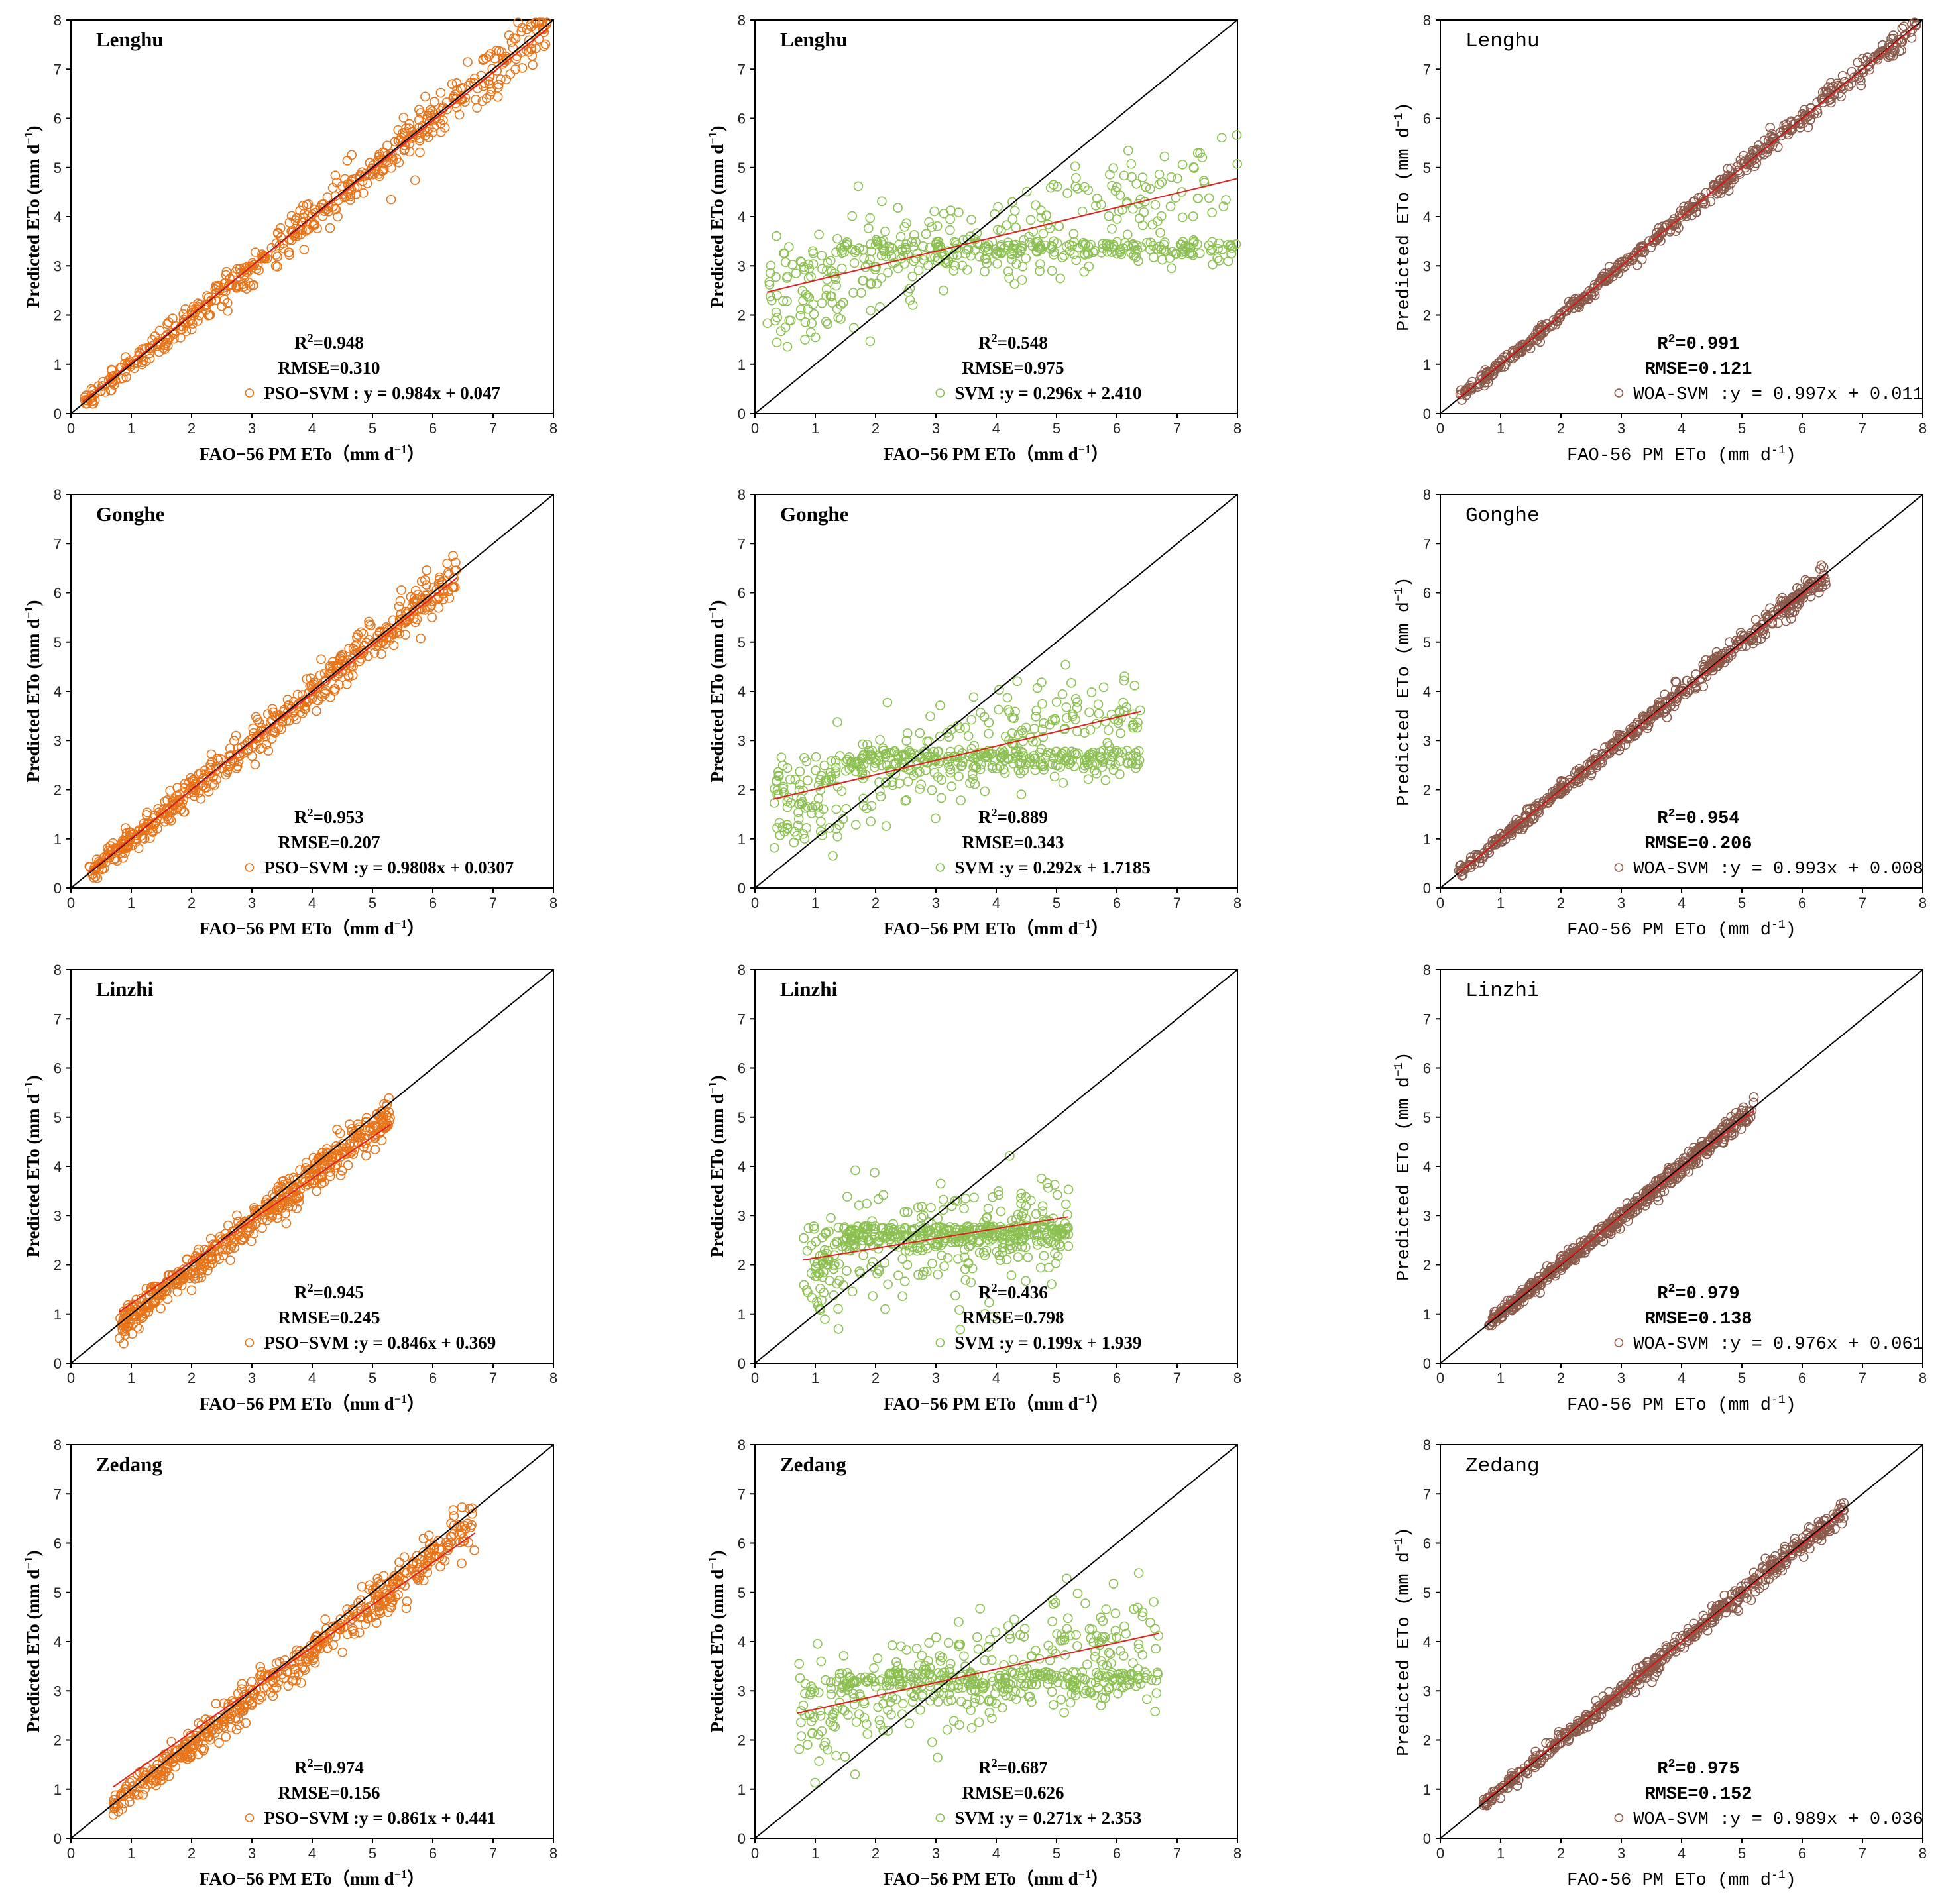 The image size is (1948, 1904). What do you see at coordinates (553, 429) in the screenshot?
I see `x-tick-label: 8` at bounding box center [553, 429].